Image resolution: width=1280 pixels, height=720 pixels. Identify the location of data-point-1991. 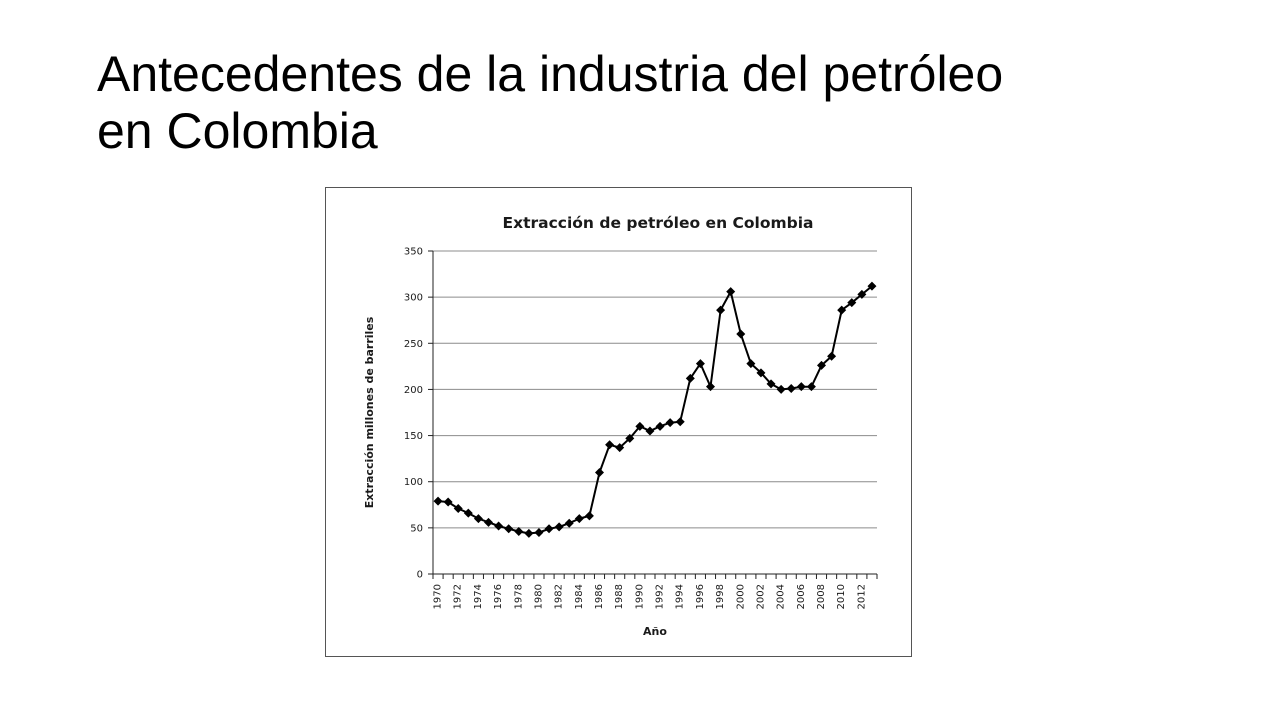
(650, 431).